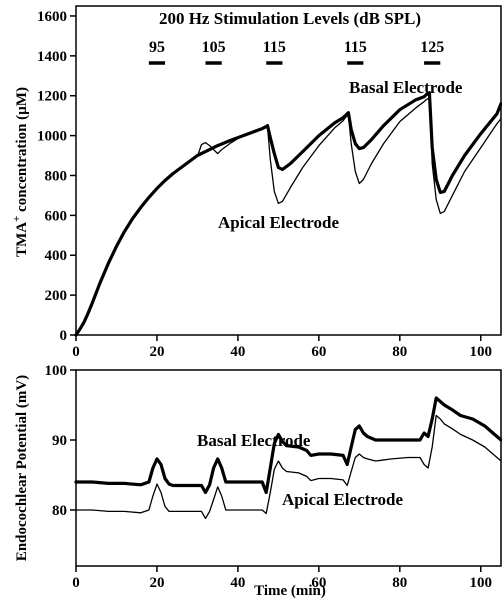  Describe the element at coordinates (76, 352) in the screenshot. I see `top-x-tick-label: 0` at that location.